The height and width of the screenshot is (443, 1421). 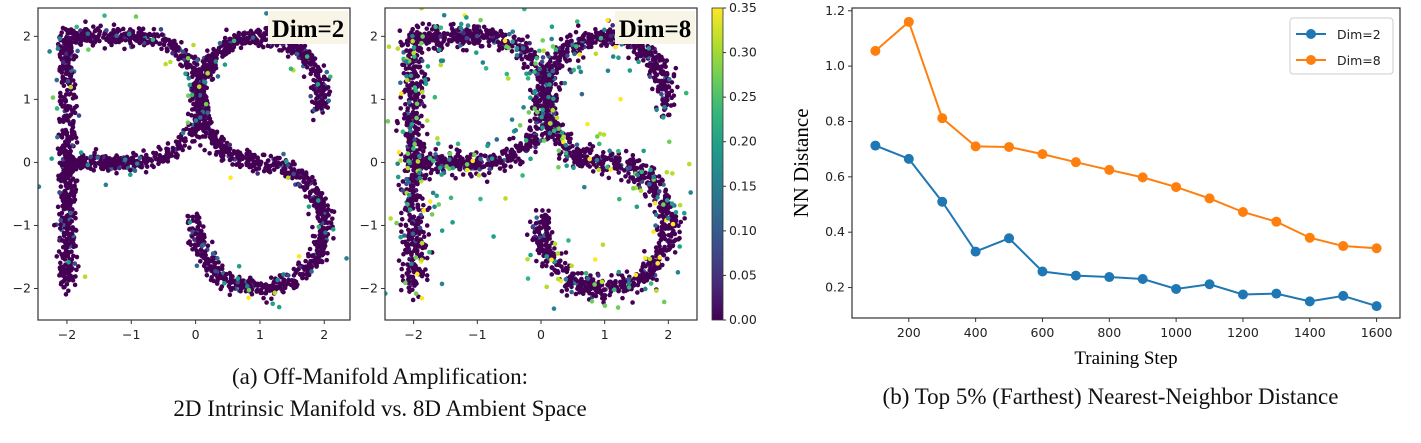 I want to click on x-tick-label: −1, so click(x=131, y=334).